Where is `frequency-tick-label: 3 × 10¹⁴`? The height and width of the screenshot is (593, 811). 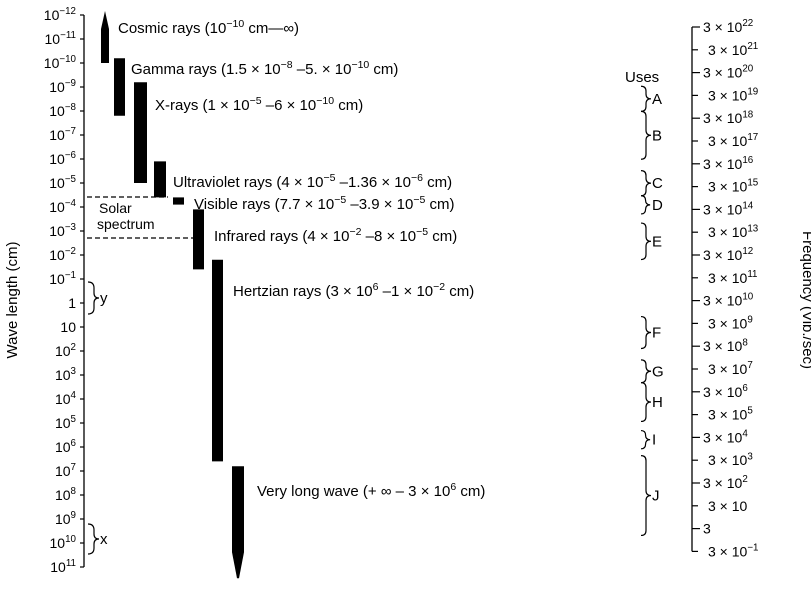 frequency-tick-label: 3 × 10¹⁴ is located at coordinates (728, 209).